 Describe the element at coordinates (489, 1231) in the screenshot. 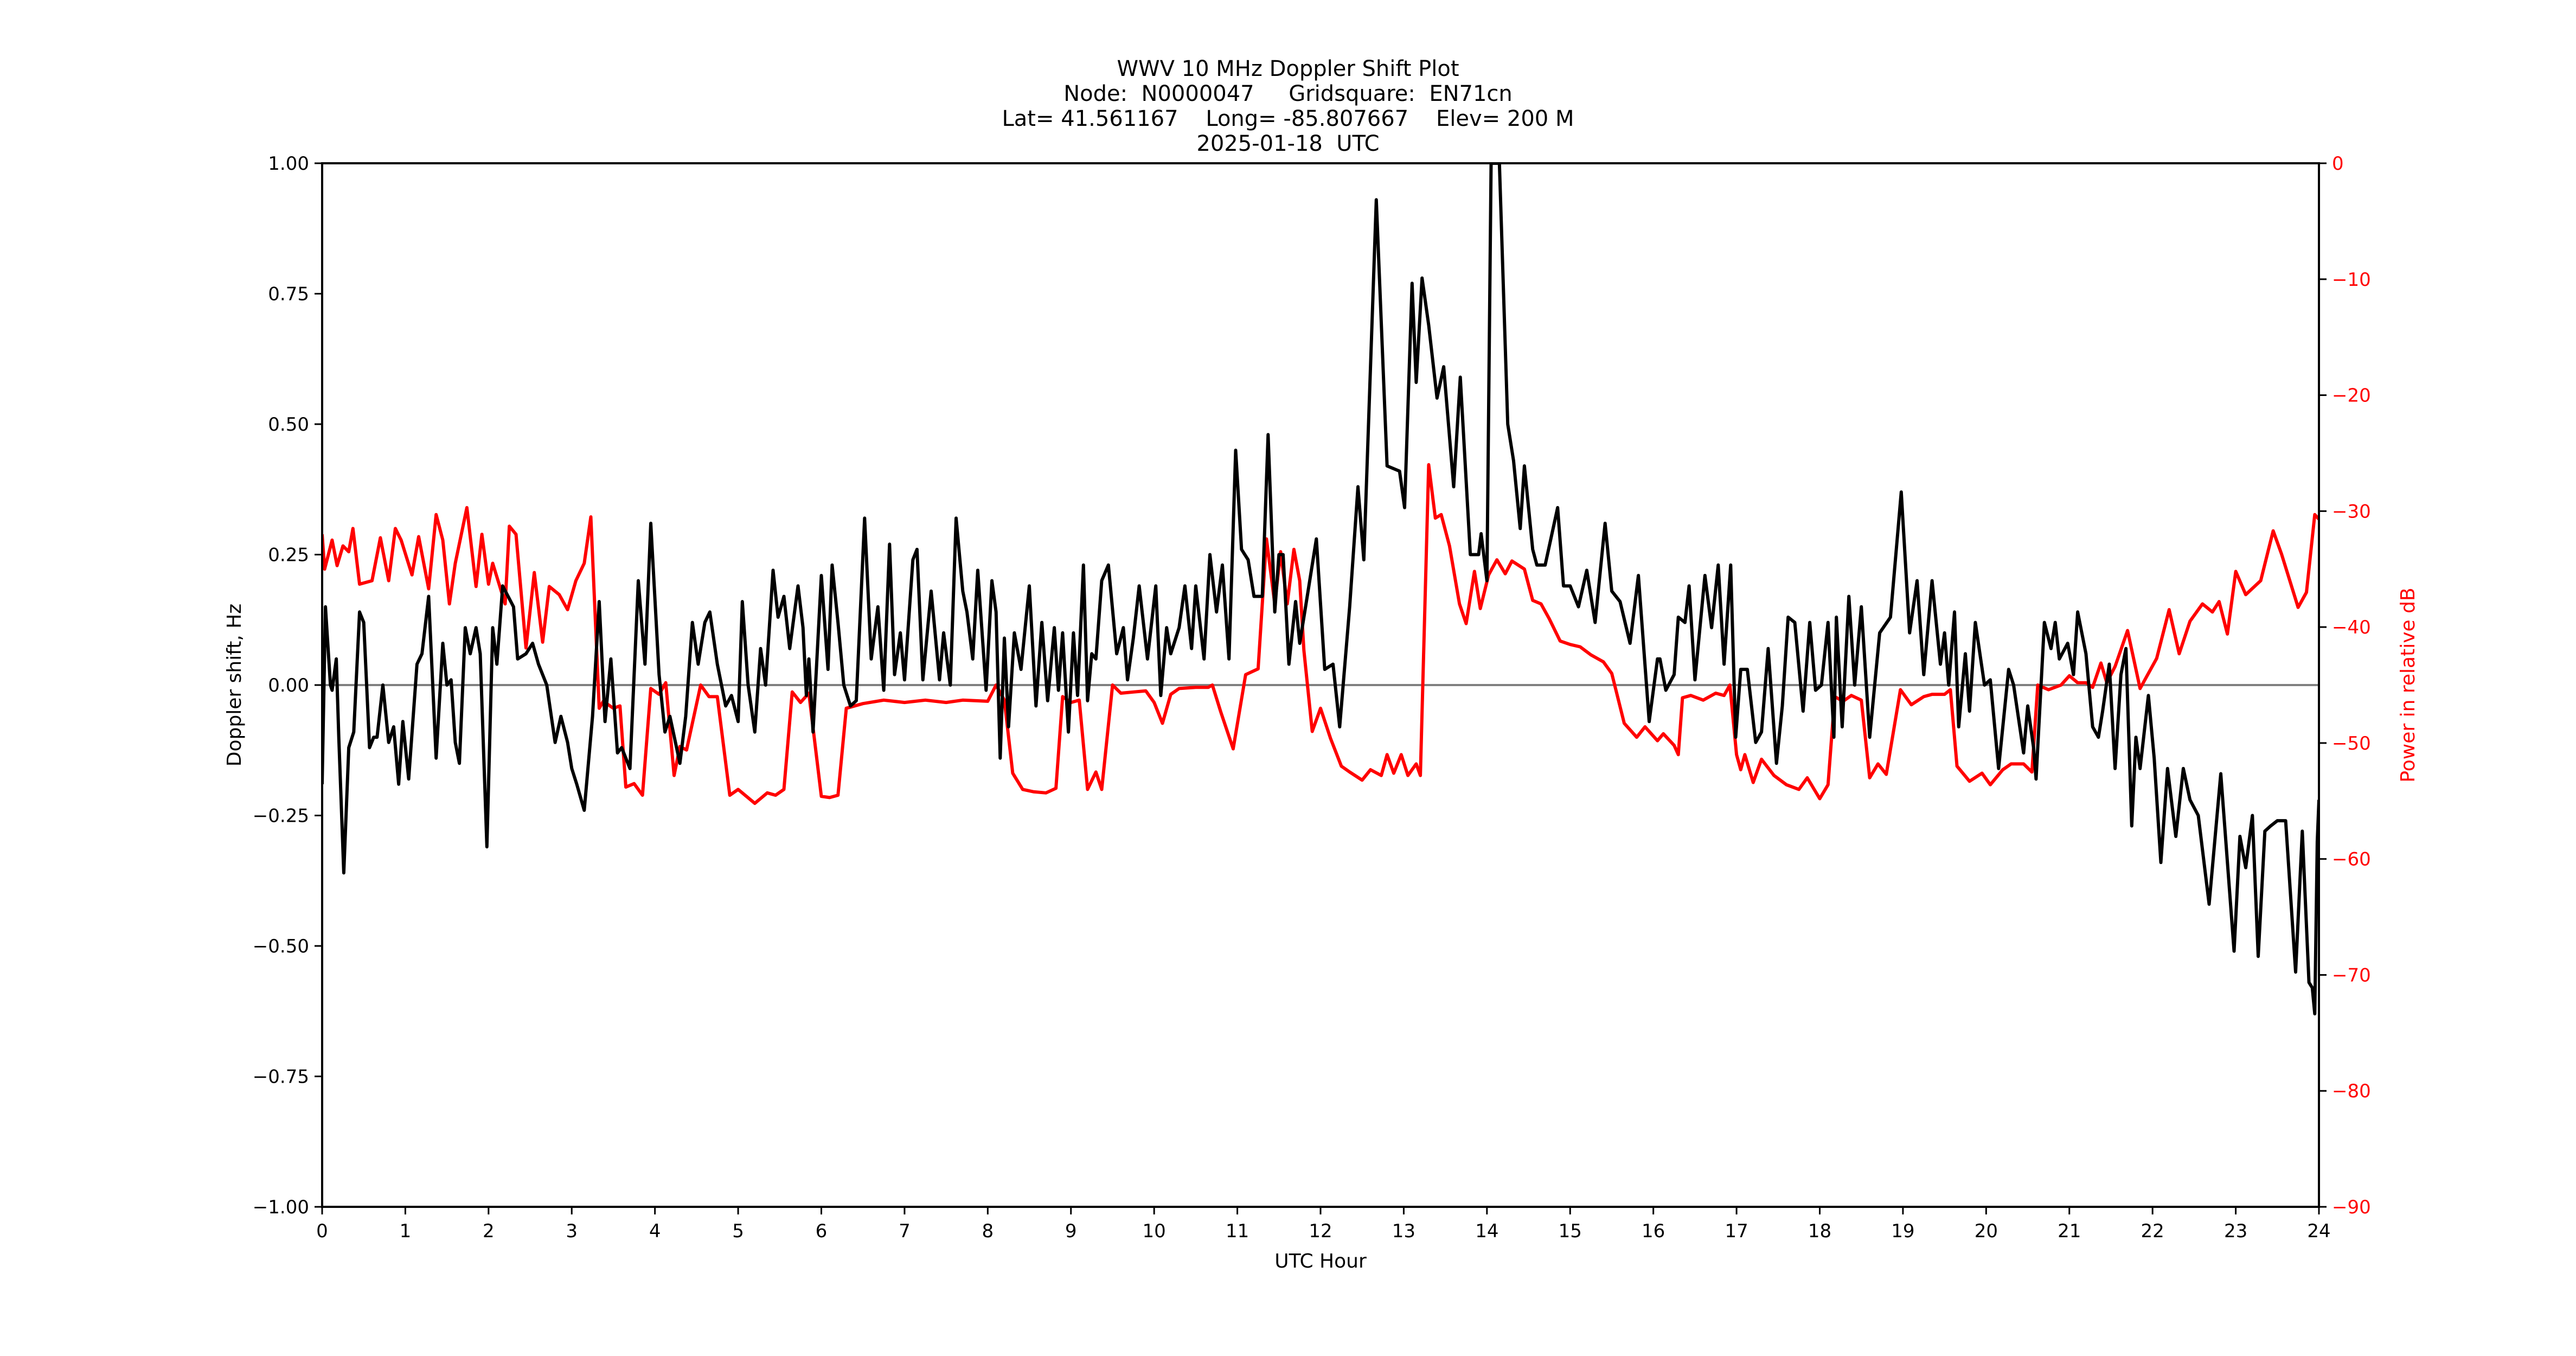

I see `x-tick-label: 2` at that location.